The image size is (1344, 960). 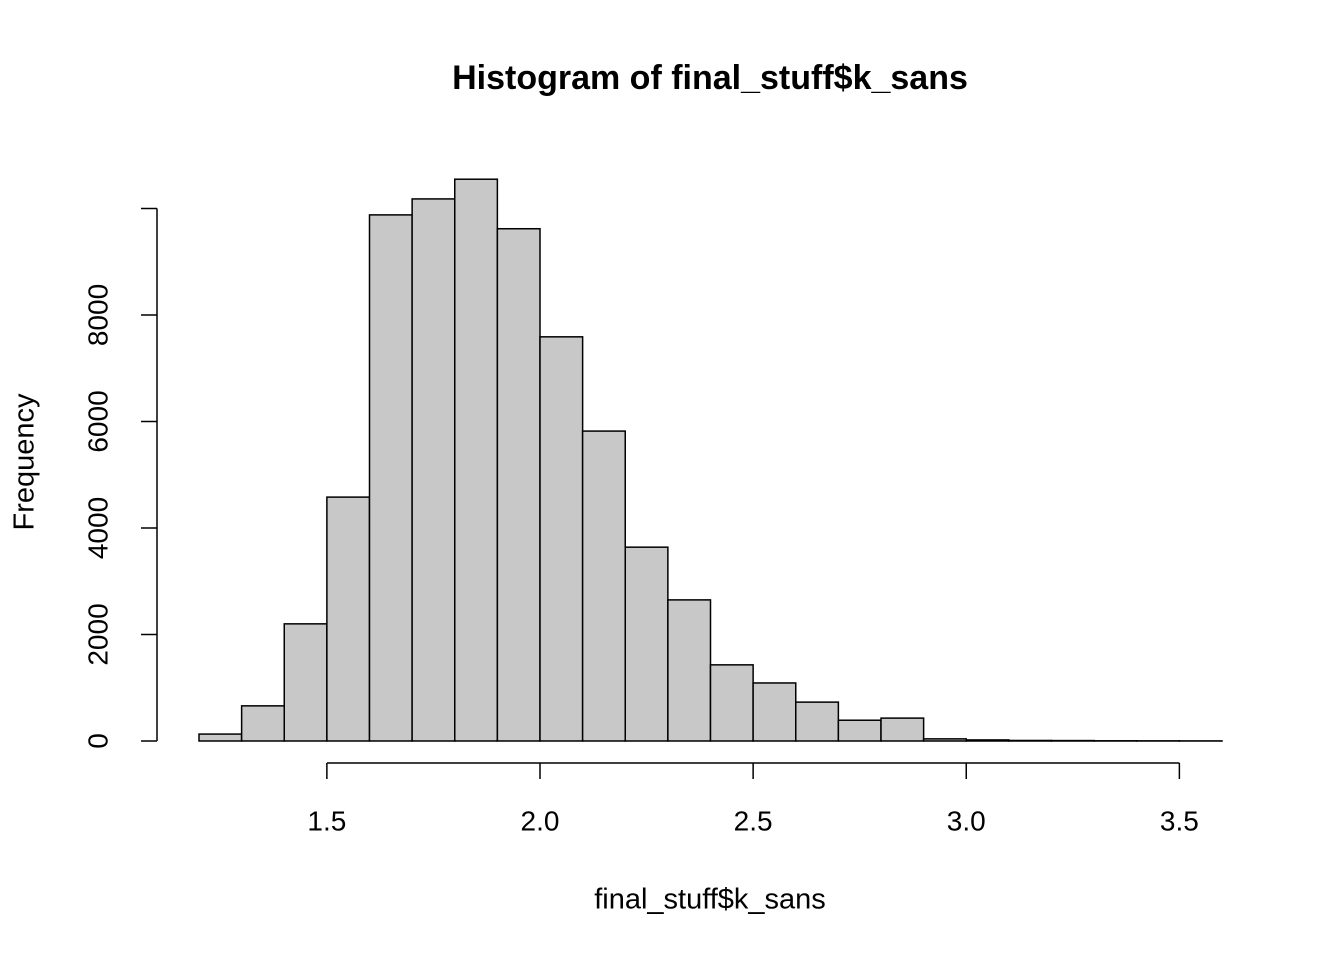 What do you see at coordinates (97, 634) in the screenshot?
I see `y-tick-label: 2000` at bounding box center [97, 634].